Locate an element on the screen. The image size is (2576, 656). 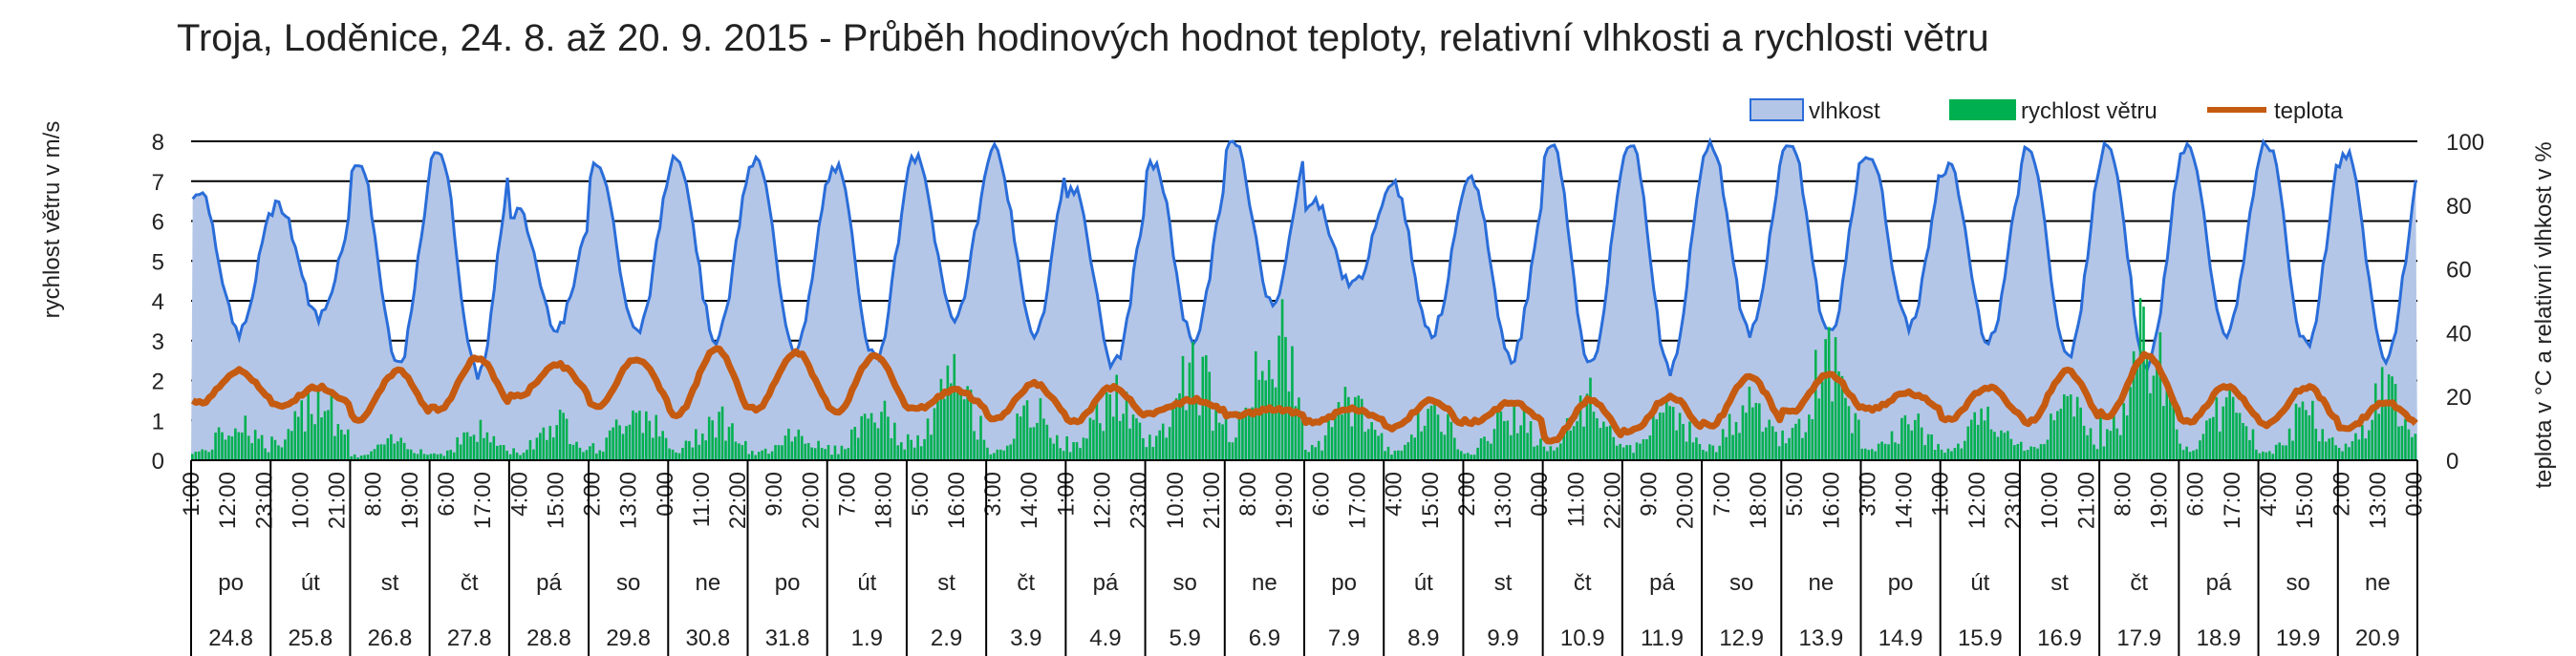
x-day-of-week-label: po is located at coordinates (231, 583).